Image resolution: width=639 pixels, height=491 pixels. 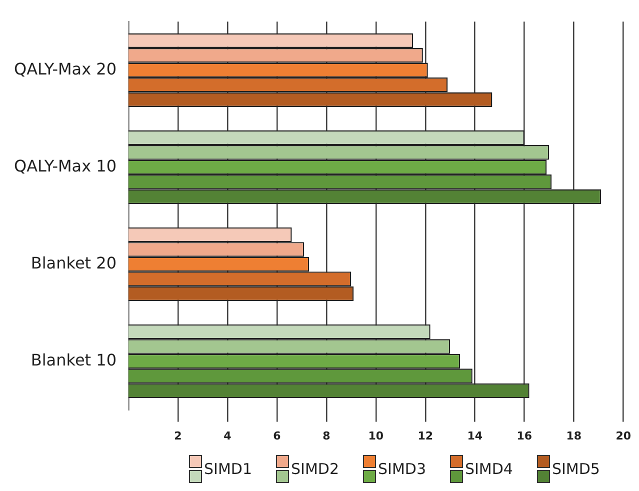 I want to click on y-tick-label: Blanket 10, so click(x=73, y=360).